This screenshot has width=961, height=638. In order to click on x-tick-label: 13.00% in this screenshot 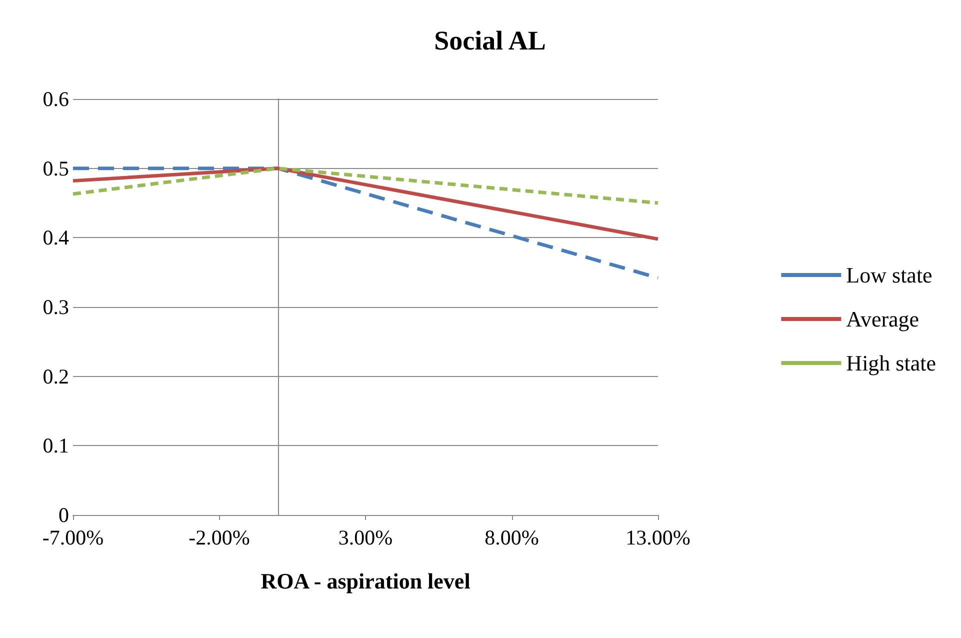, I will do `click(658, 538)`.